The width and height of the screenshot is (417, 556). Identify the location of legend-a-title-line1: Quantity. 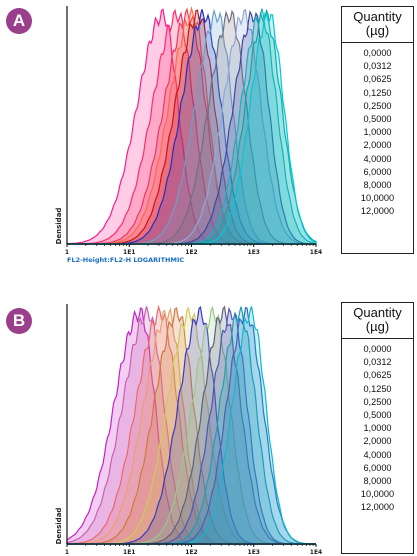
(377, 16).